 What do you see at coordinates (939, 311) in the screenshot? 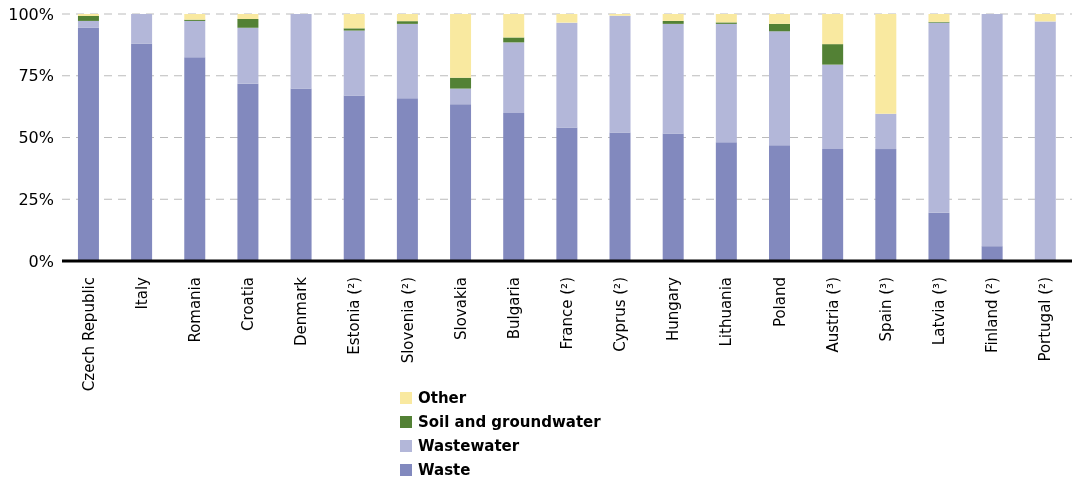
I see `x-tick-label: Latvia (³)` at bounding box center [939, 311].